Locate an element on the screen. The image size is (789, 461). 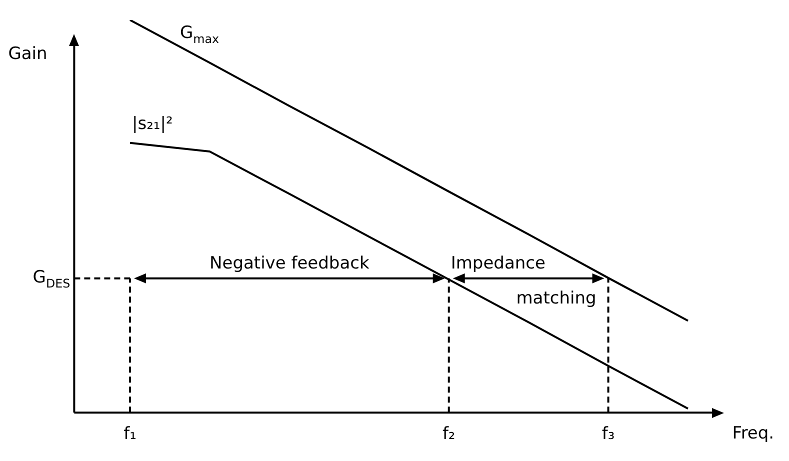
x-tick-label: f₃ is located at coordinates (608, 434).